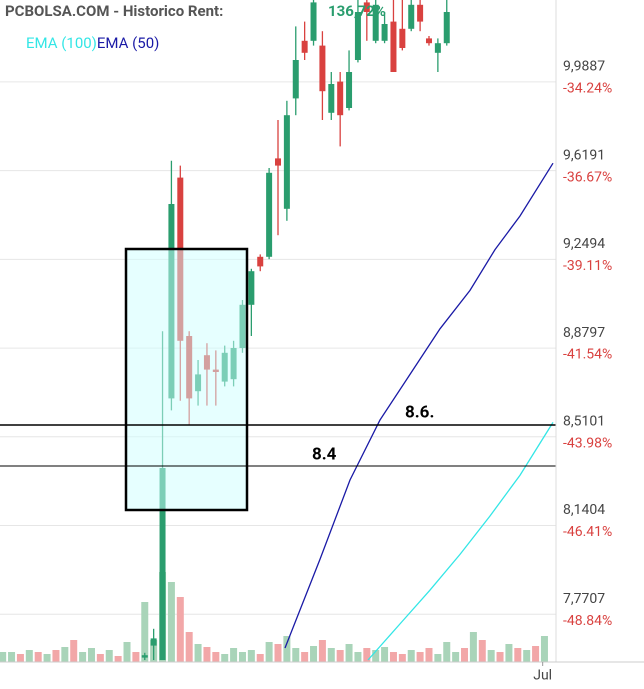 The image size is (644, 689). I want to click on chart-title: PCBOLSA.COM - Historico Rent:, so click(114, 11).